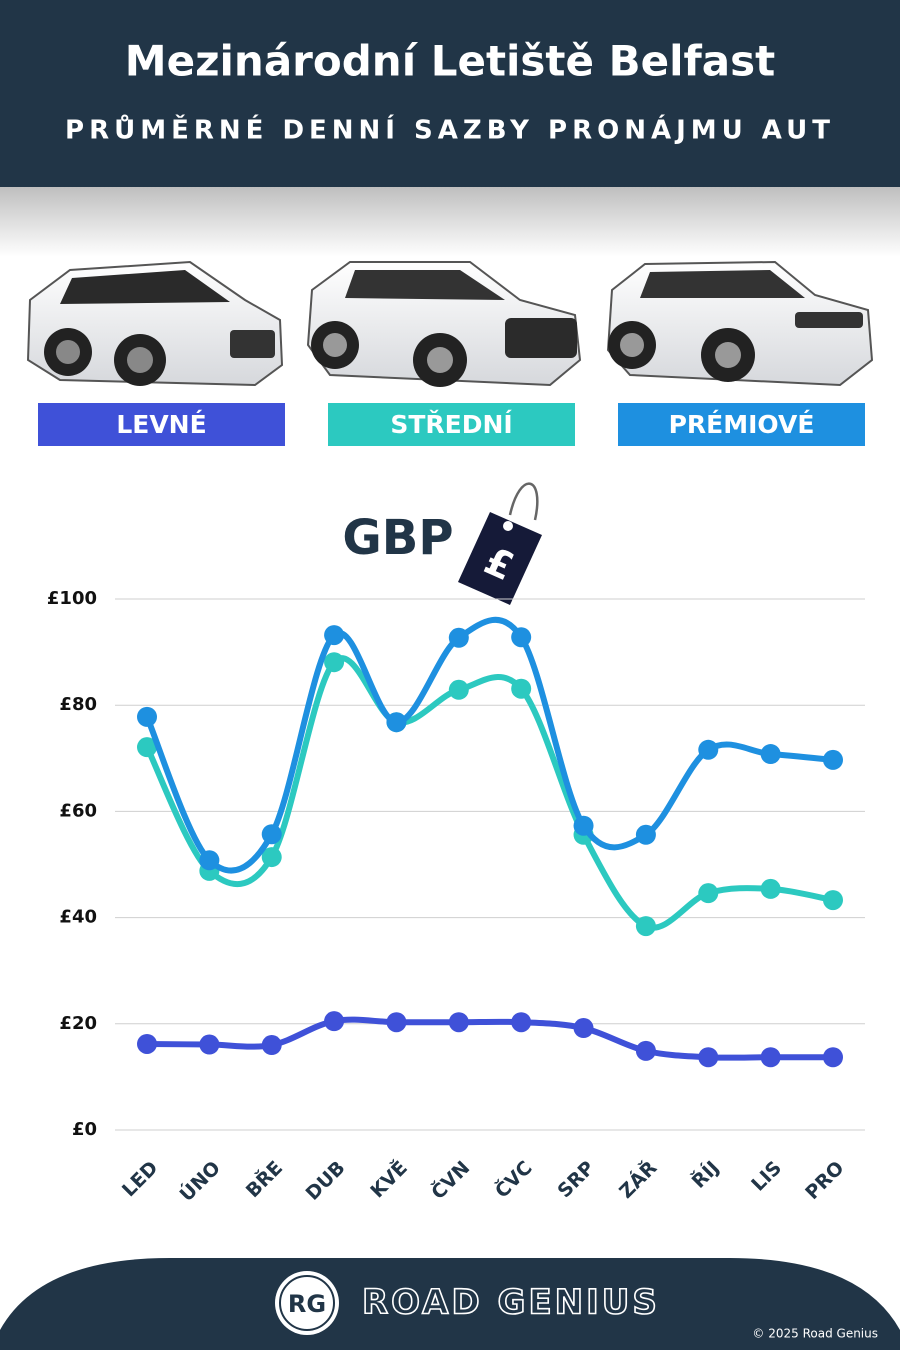 The image size is (900, 1350). Describe the element at coordinates (450, 93) in the screenshot. I see `header-band` at that location.